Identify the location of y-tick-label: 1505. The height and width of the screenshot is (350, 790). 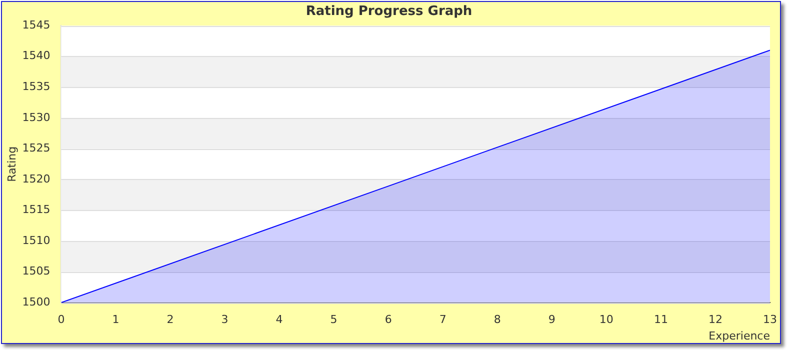
(36, 271).